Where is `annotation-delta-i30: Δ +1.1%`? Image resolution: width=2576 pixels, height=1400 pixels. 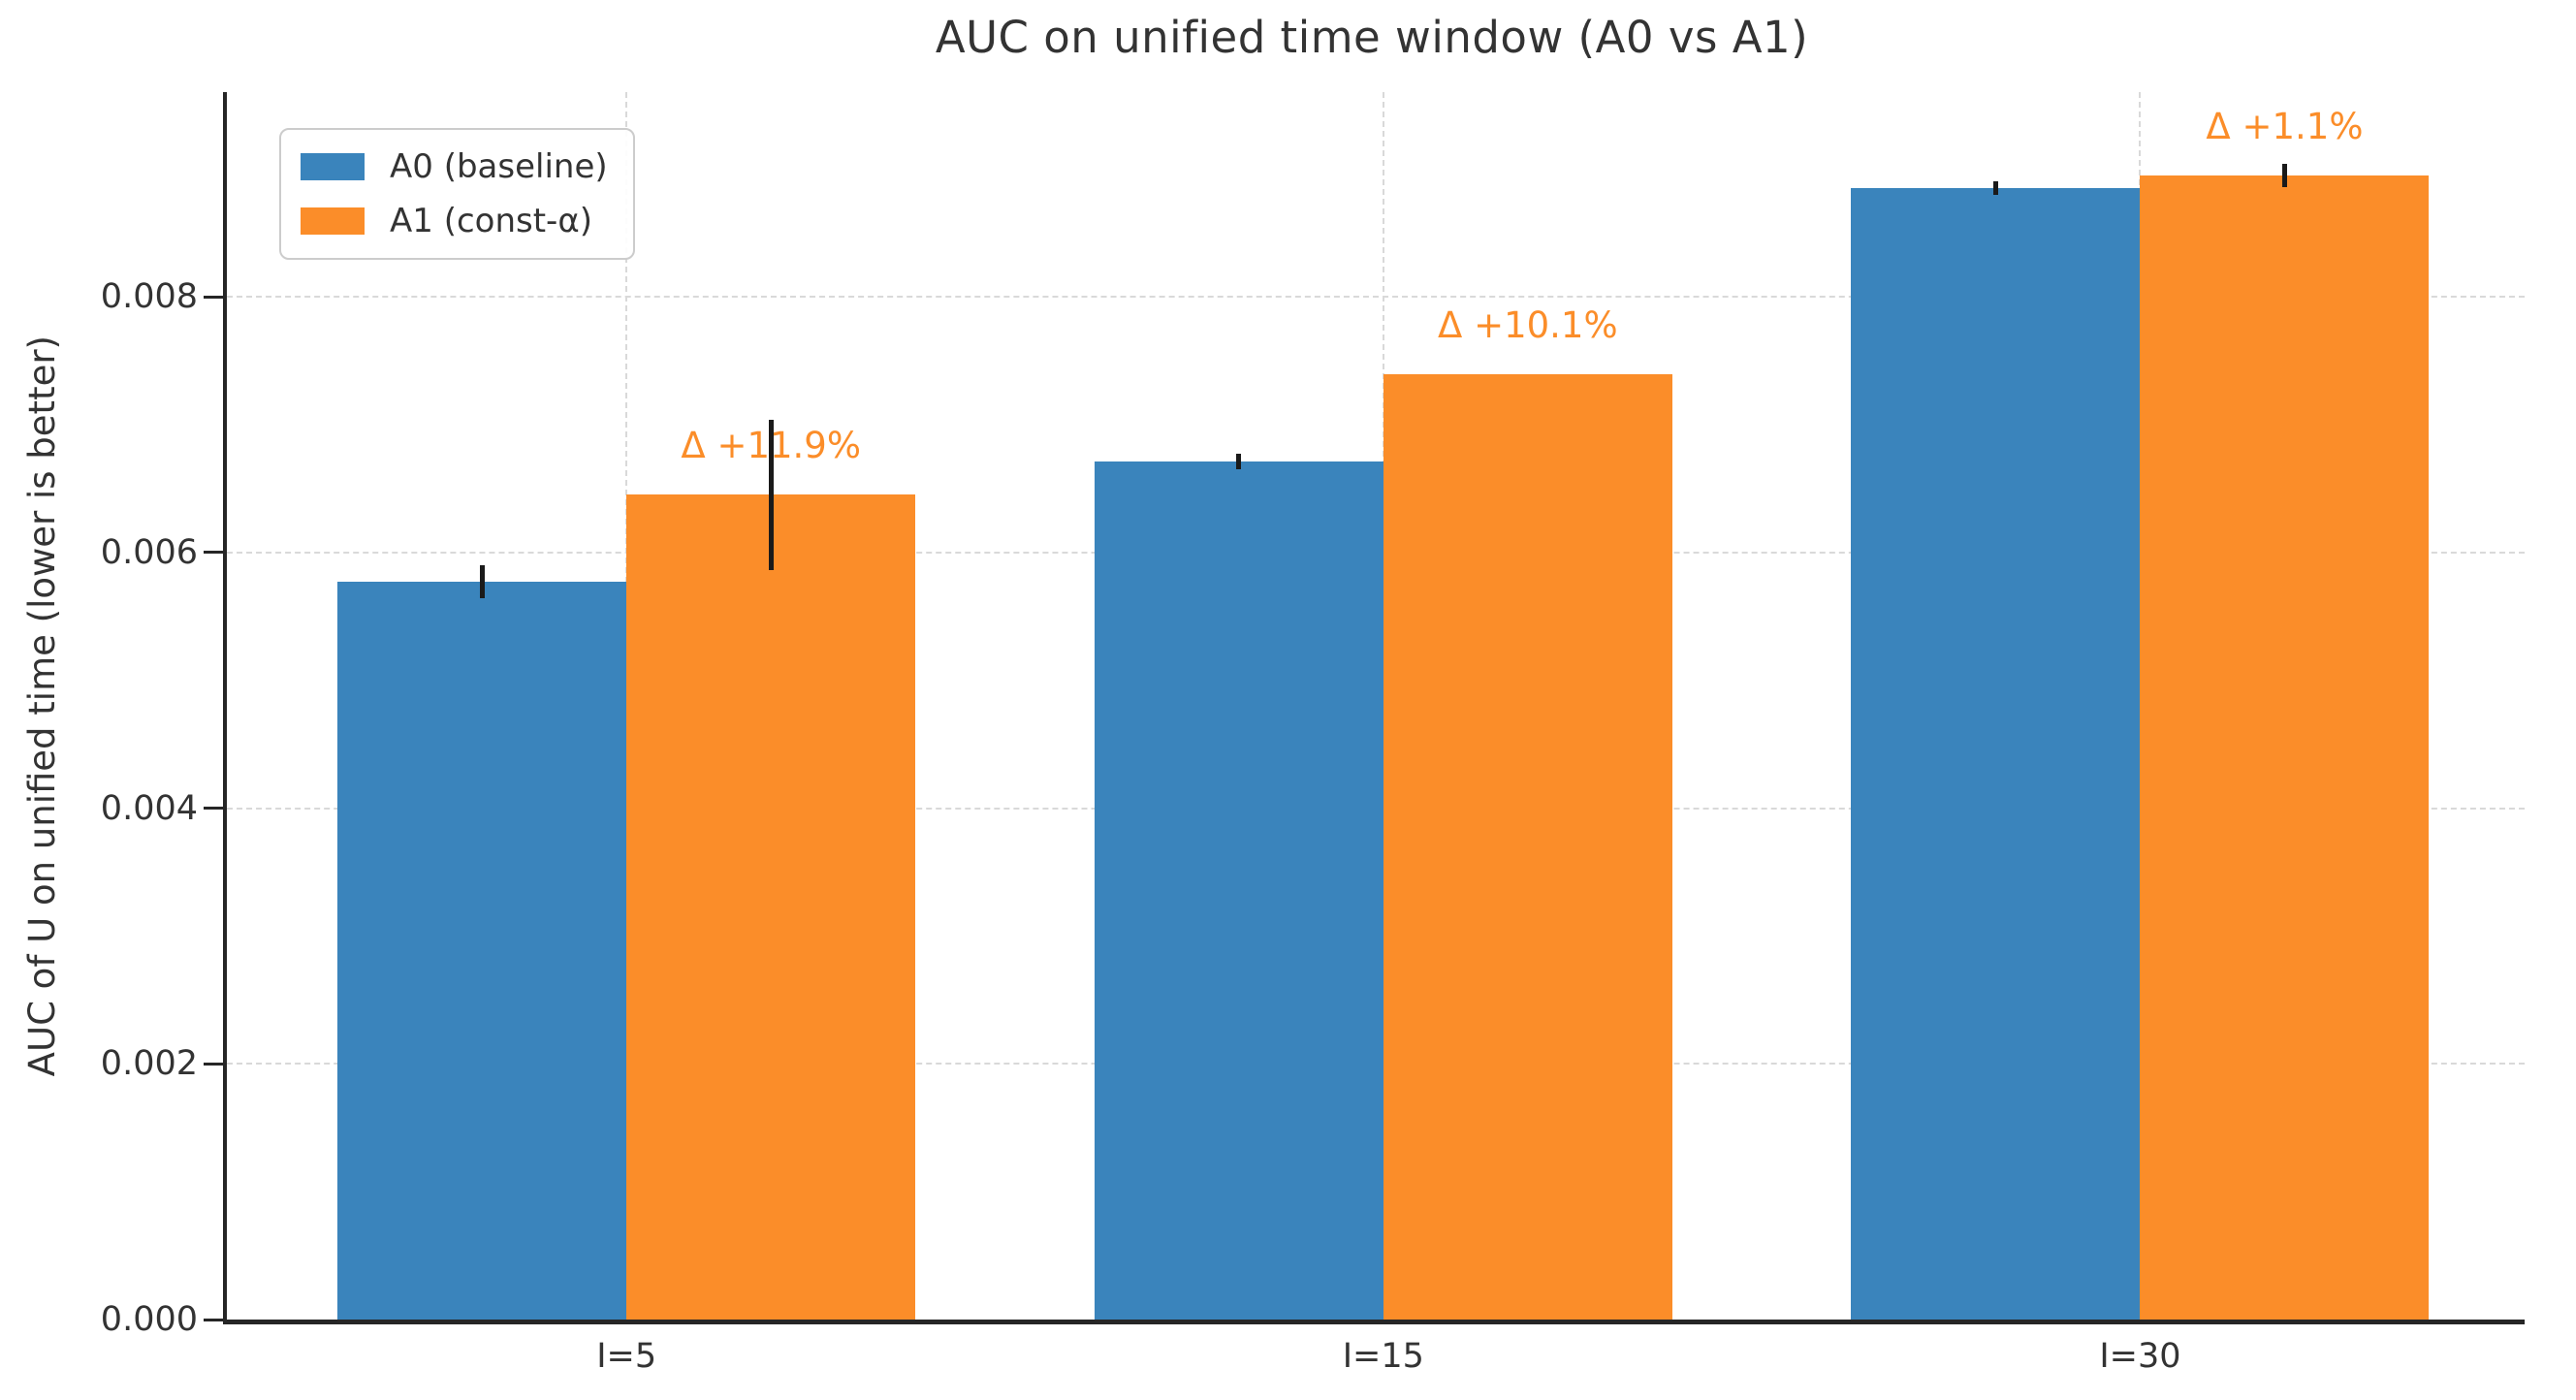 annotation-delta-i30: Δ +1.1% is located at coordinates (2285, 126).